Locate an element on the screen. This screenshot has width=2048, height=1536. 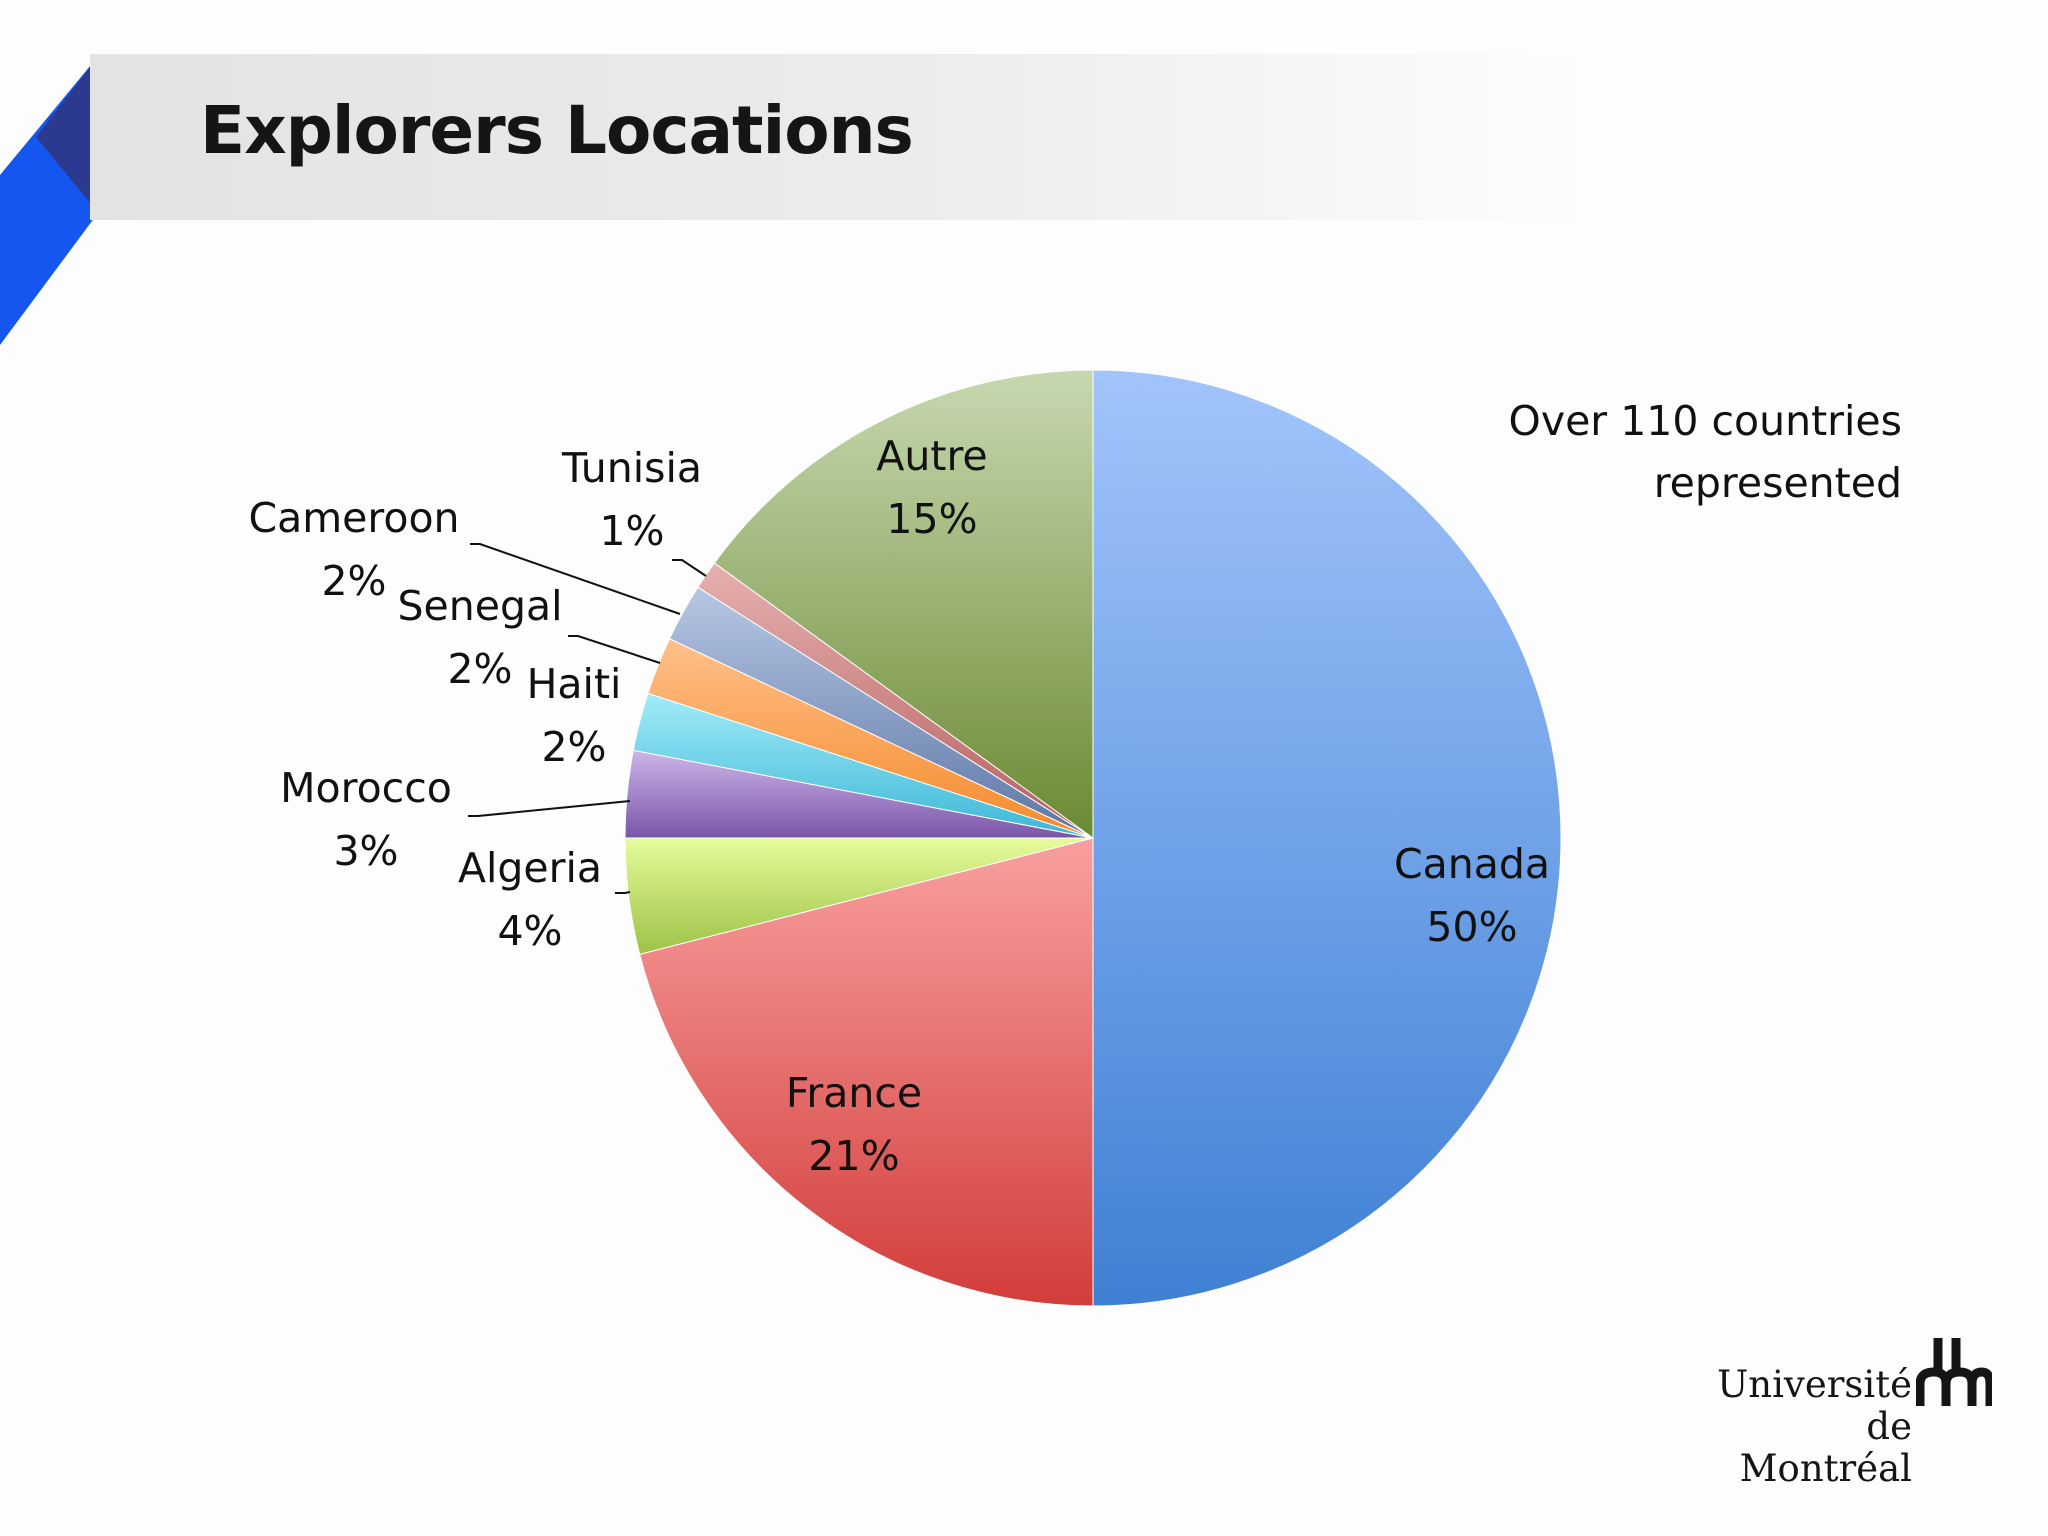
logo-line-1: Université is located at coordinates (1814, 1384).